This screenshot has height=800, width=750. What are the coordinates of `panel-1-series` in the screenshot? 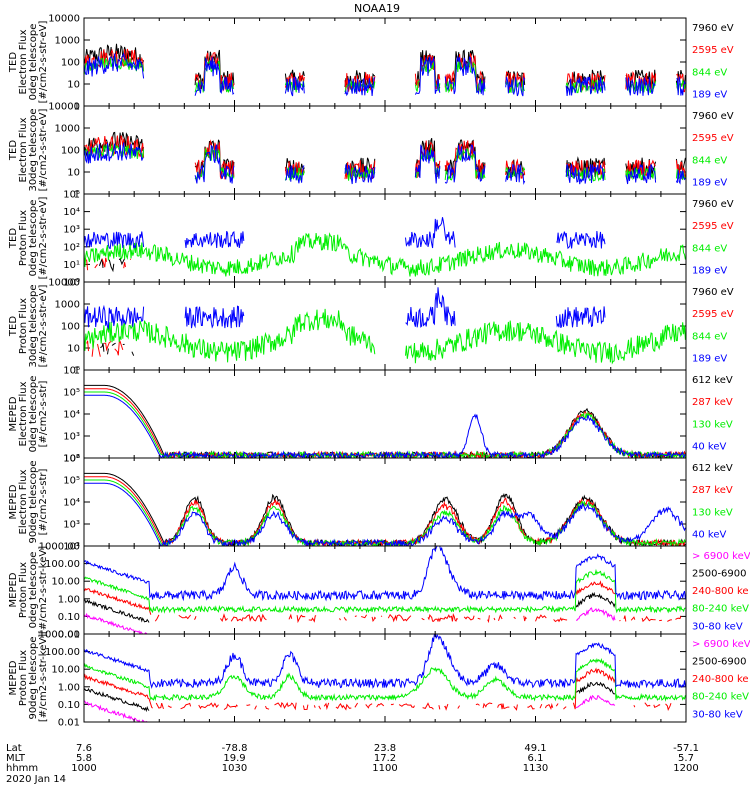 It's located at (385, 70).